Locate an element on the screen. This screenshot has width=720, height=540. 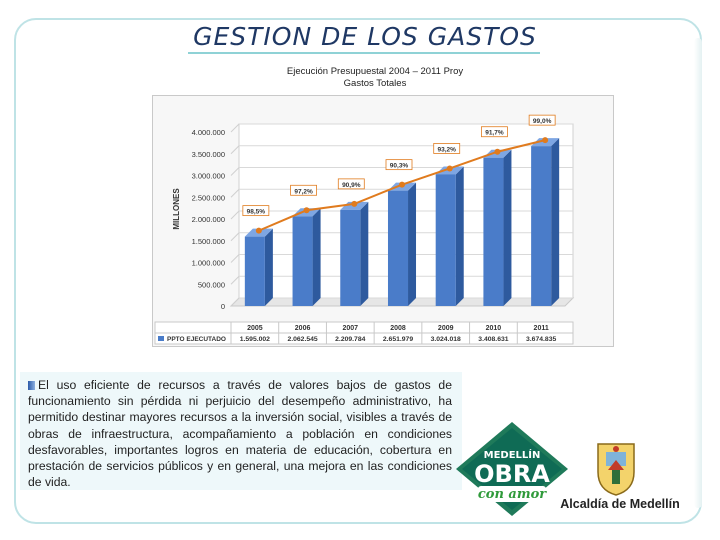
y-tick-label: 2.000.000 is located at coordinates (208, 219).